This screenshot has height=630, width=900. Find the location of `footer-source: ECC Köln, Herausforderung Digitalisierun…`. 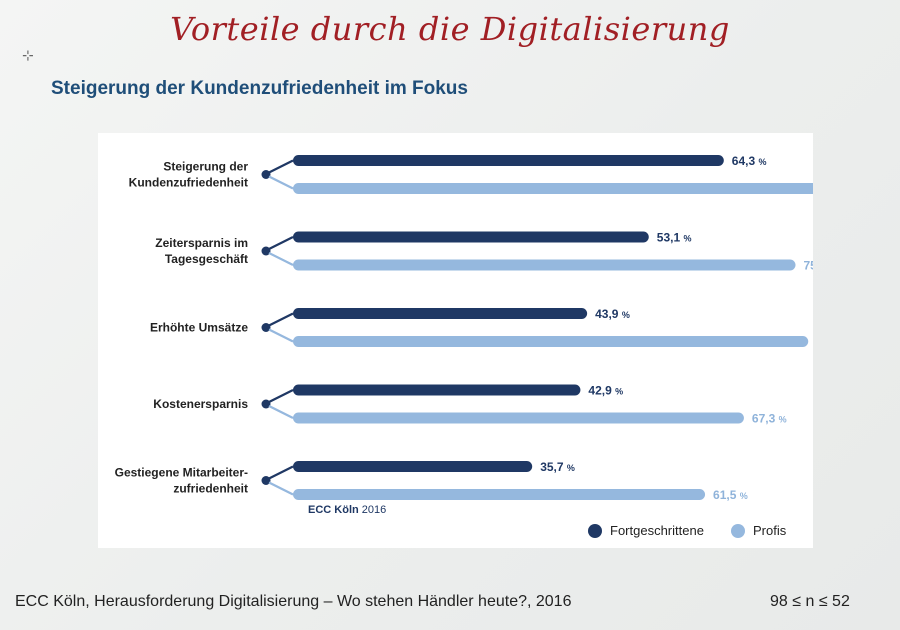

footer-source: ECC Köln, Herausforderung Digitalisierun… is located at coordinates (293, 601).